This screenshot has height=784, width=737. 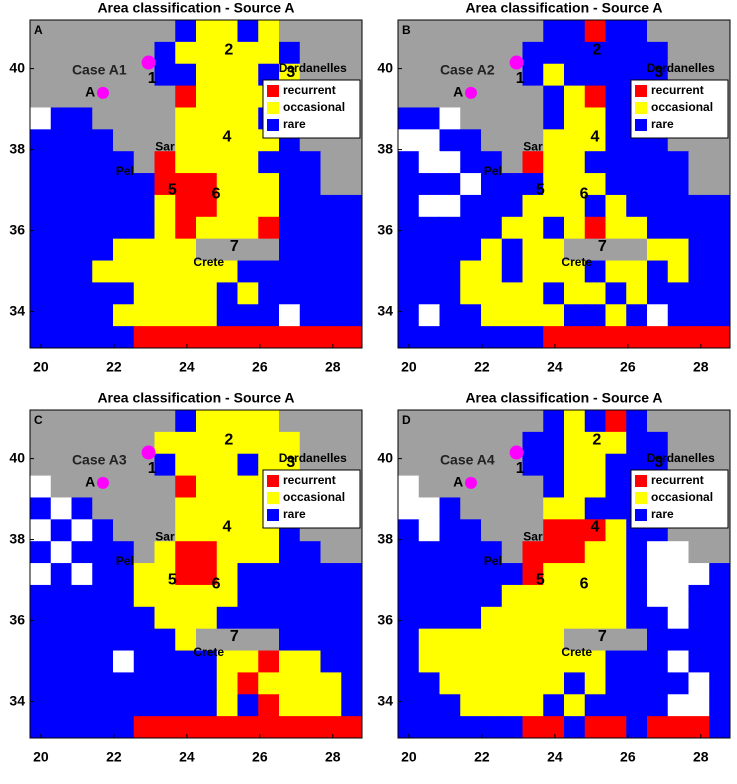 What do you see at coordinates (38, 30) in the screenshot?
I see `panel-letter: A` at bounding box center [38, 30].